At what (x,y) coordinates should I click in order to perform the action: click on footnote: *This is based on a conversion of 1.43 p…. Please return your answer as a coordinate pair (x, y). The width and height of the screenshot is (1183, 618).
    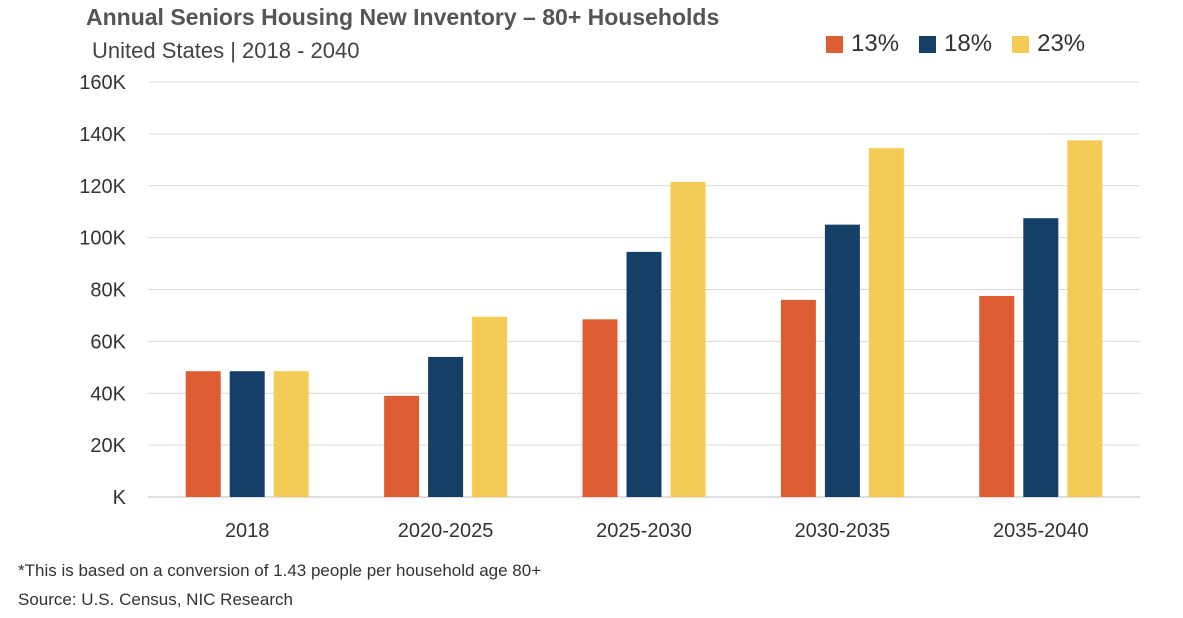
    Looking at the image, I should click on (280, 570).